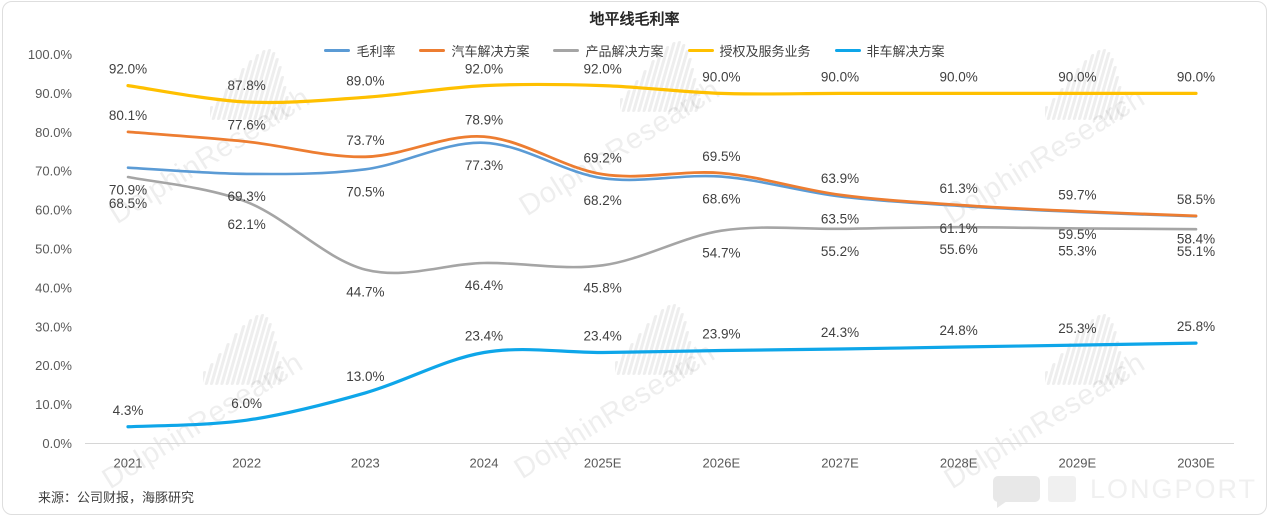 This screenshot has width=1269, height=517. What do you see at coordinates (603, 157) in the screenshot?
I see `data-label: 69.2%` at bounding box center [603, 157].